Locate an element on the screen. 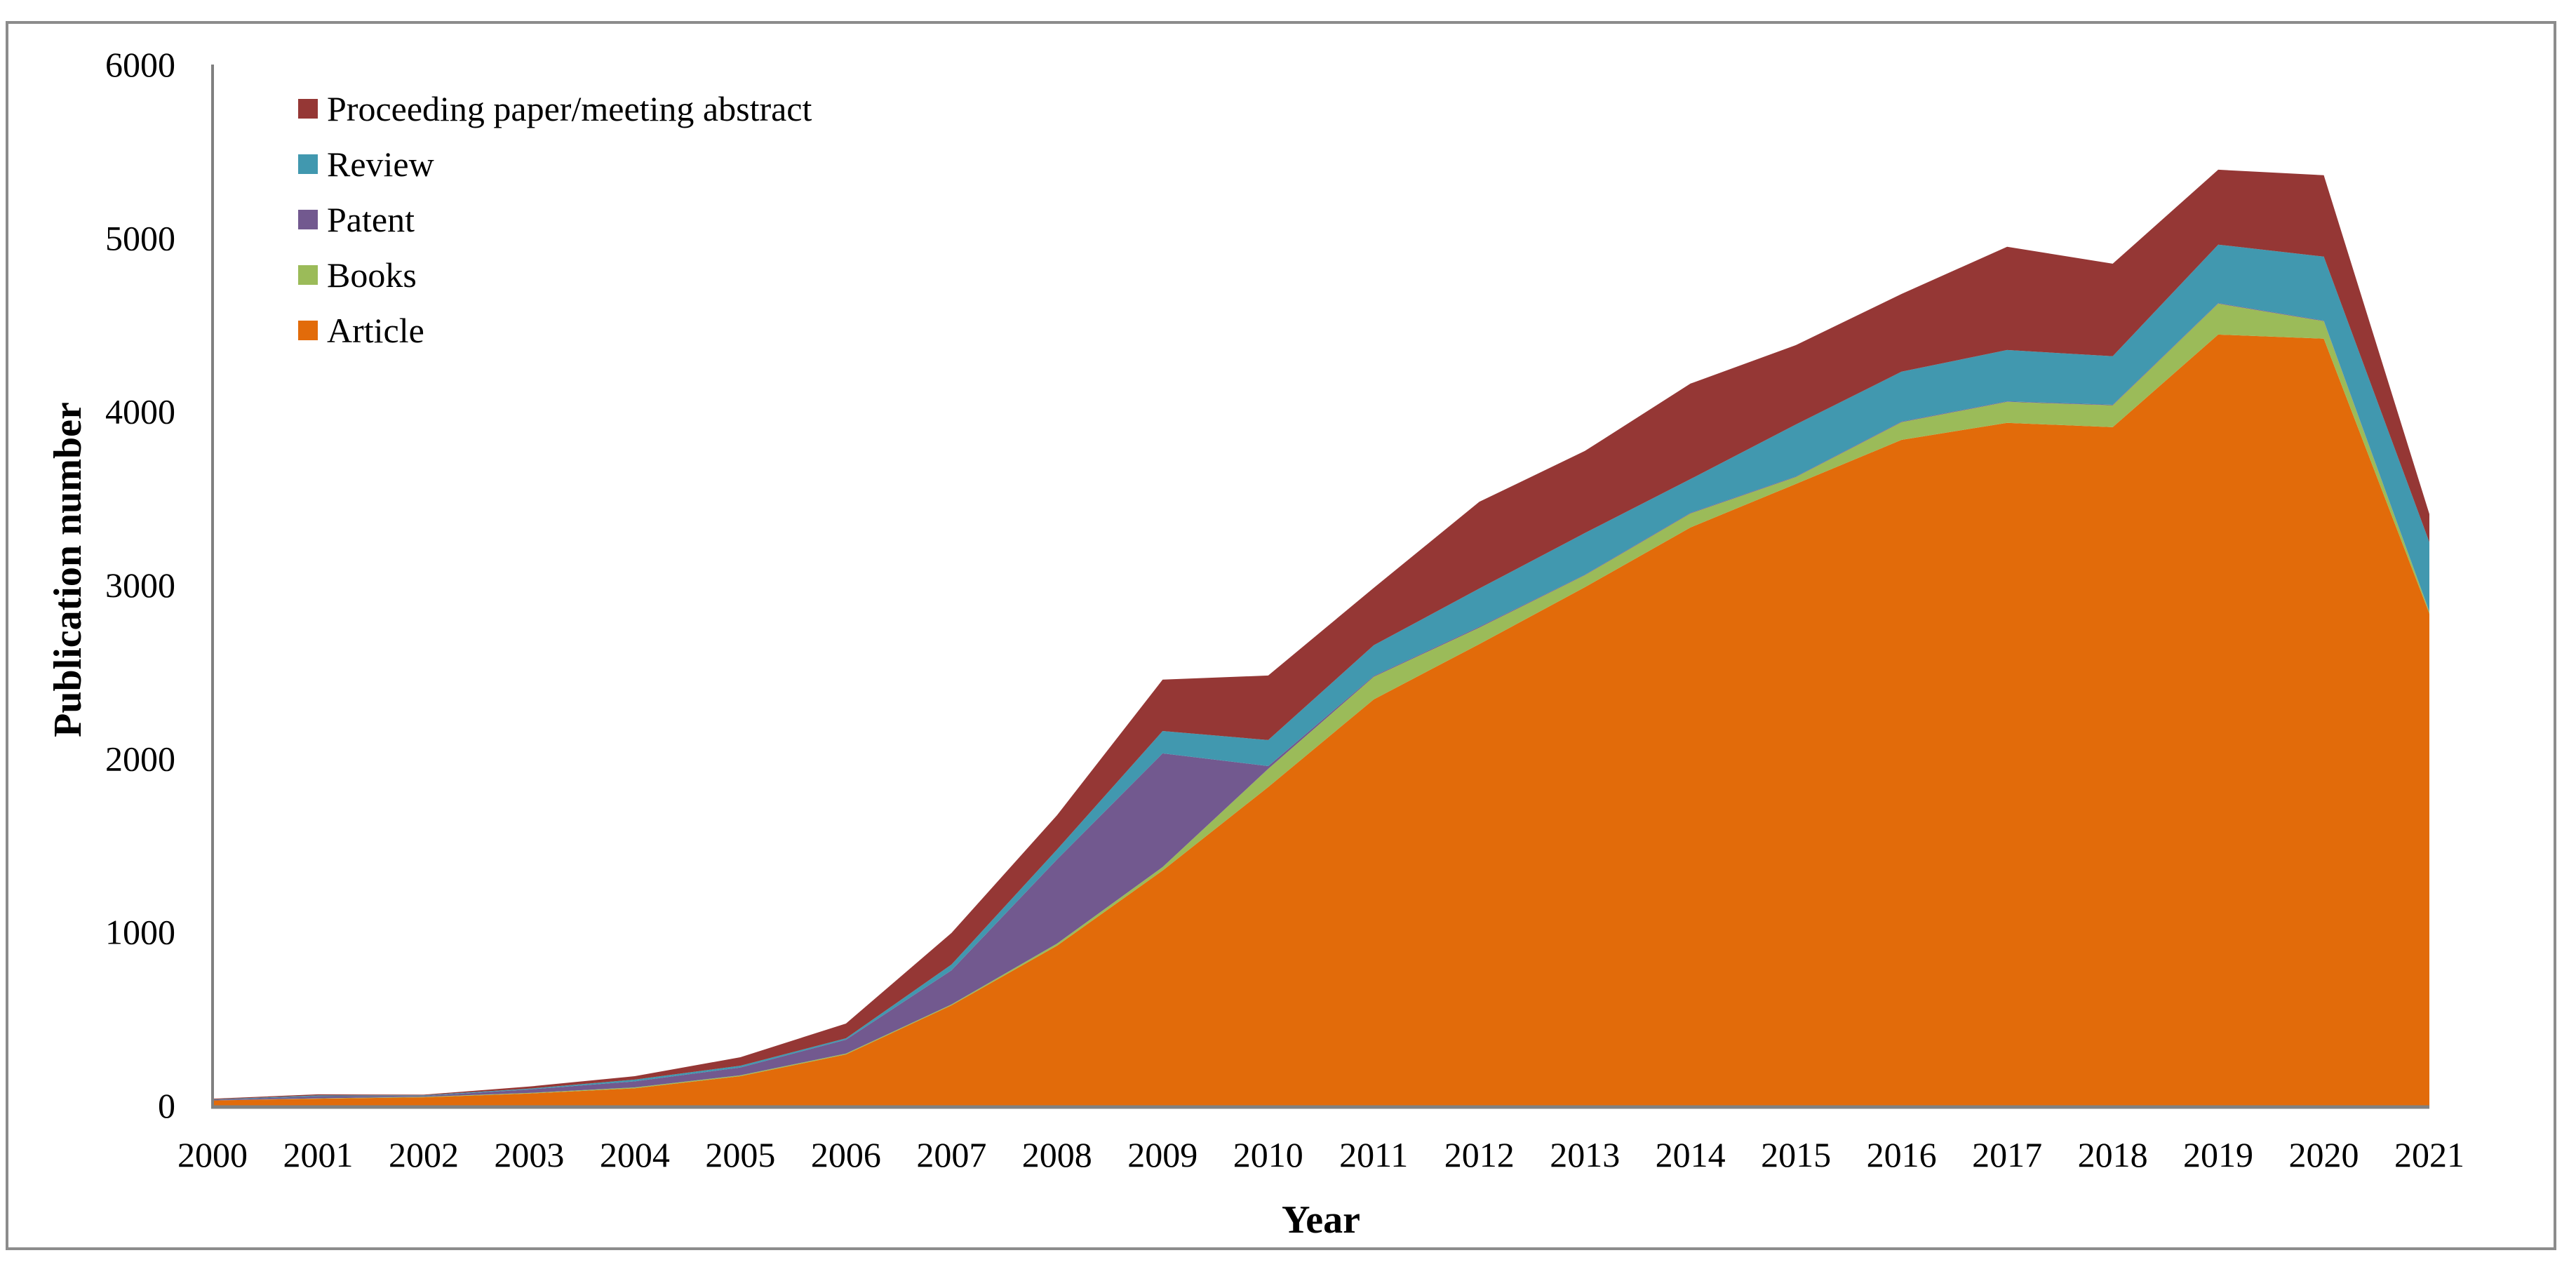 The height and width of the screenshot is (1274, 2576). y-tick-label: 6000 is located at coordinates (140, 64).